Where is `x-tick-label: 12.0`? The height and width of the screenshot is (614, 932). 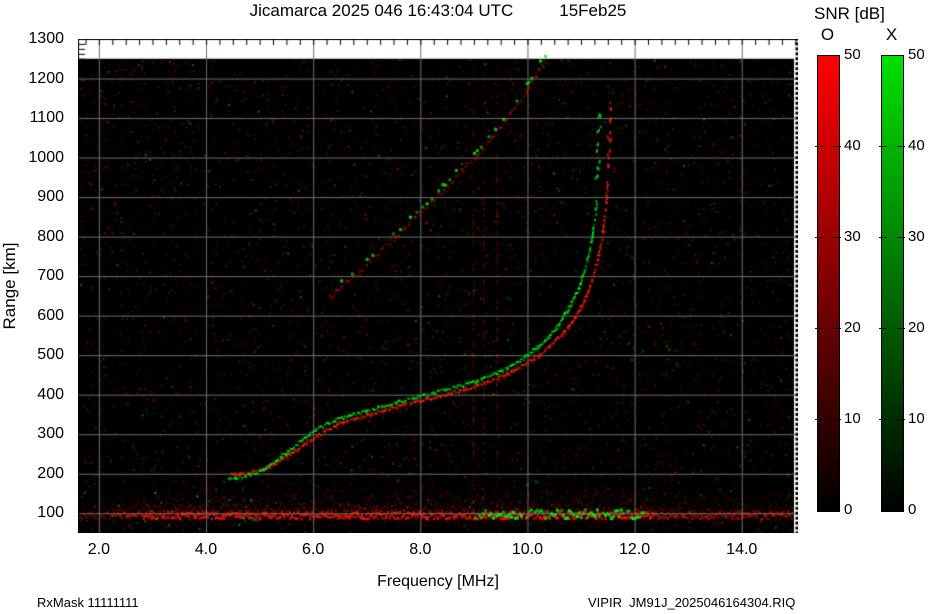
x-tick-label: 12.0 is located at coordinates (635, 549).